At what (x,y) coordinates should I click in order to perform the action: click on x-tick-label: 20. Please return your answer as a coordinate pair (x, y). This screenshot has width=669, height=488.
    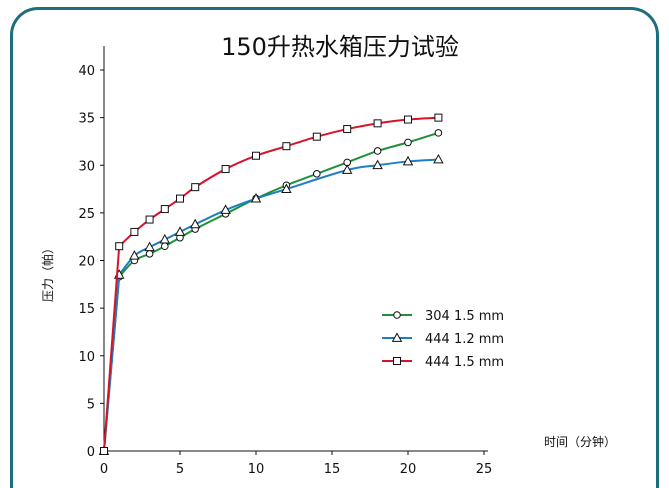
    Looking at the image, I should click on (408, 469).